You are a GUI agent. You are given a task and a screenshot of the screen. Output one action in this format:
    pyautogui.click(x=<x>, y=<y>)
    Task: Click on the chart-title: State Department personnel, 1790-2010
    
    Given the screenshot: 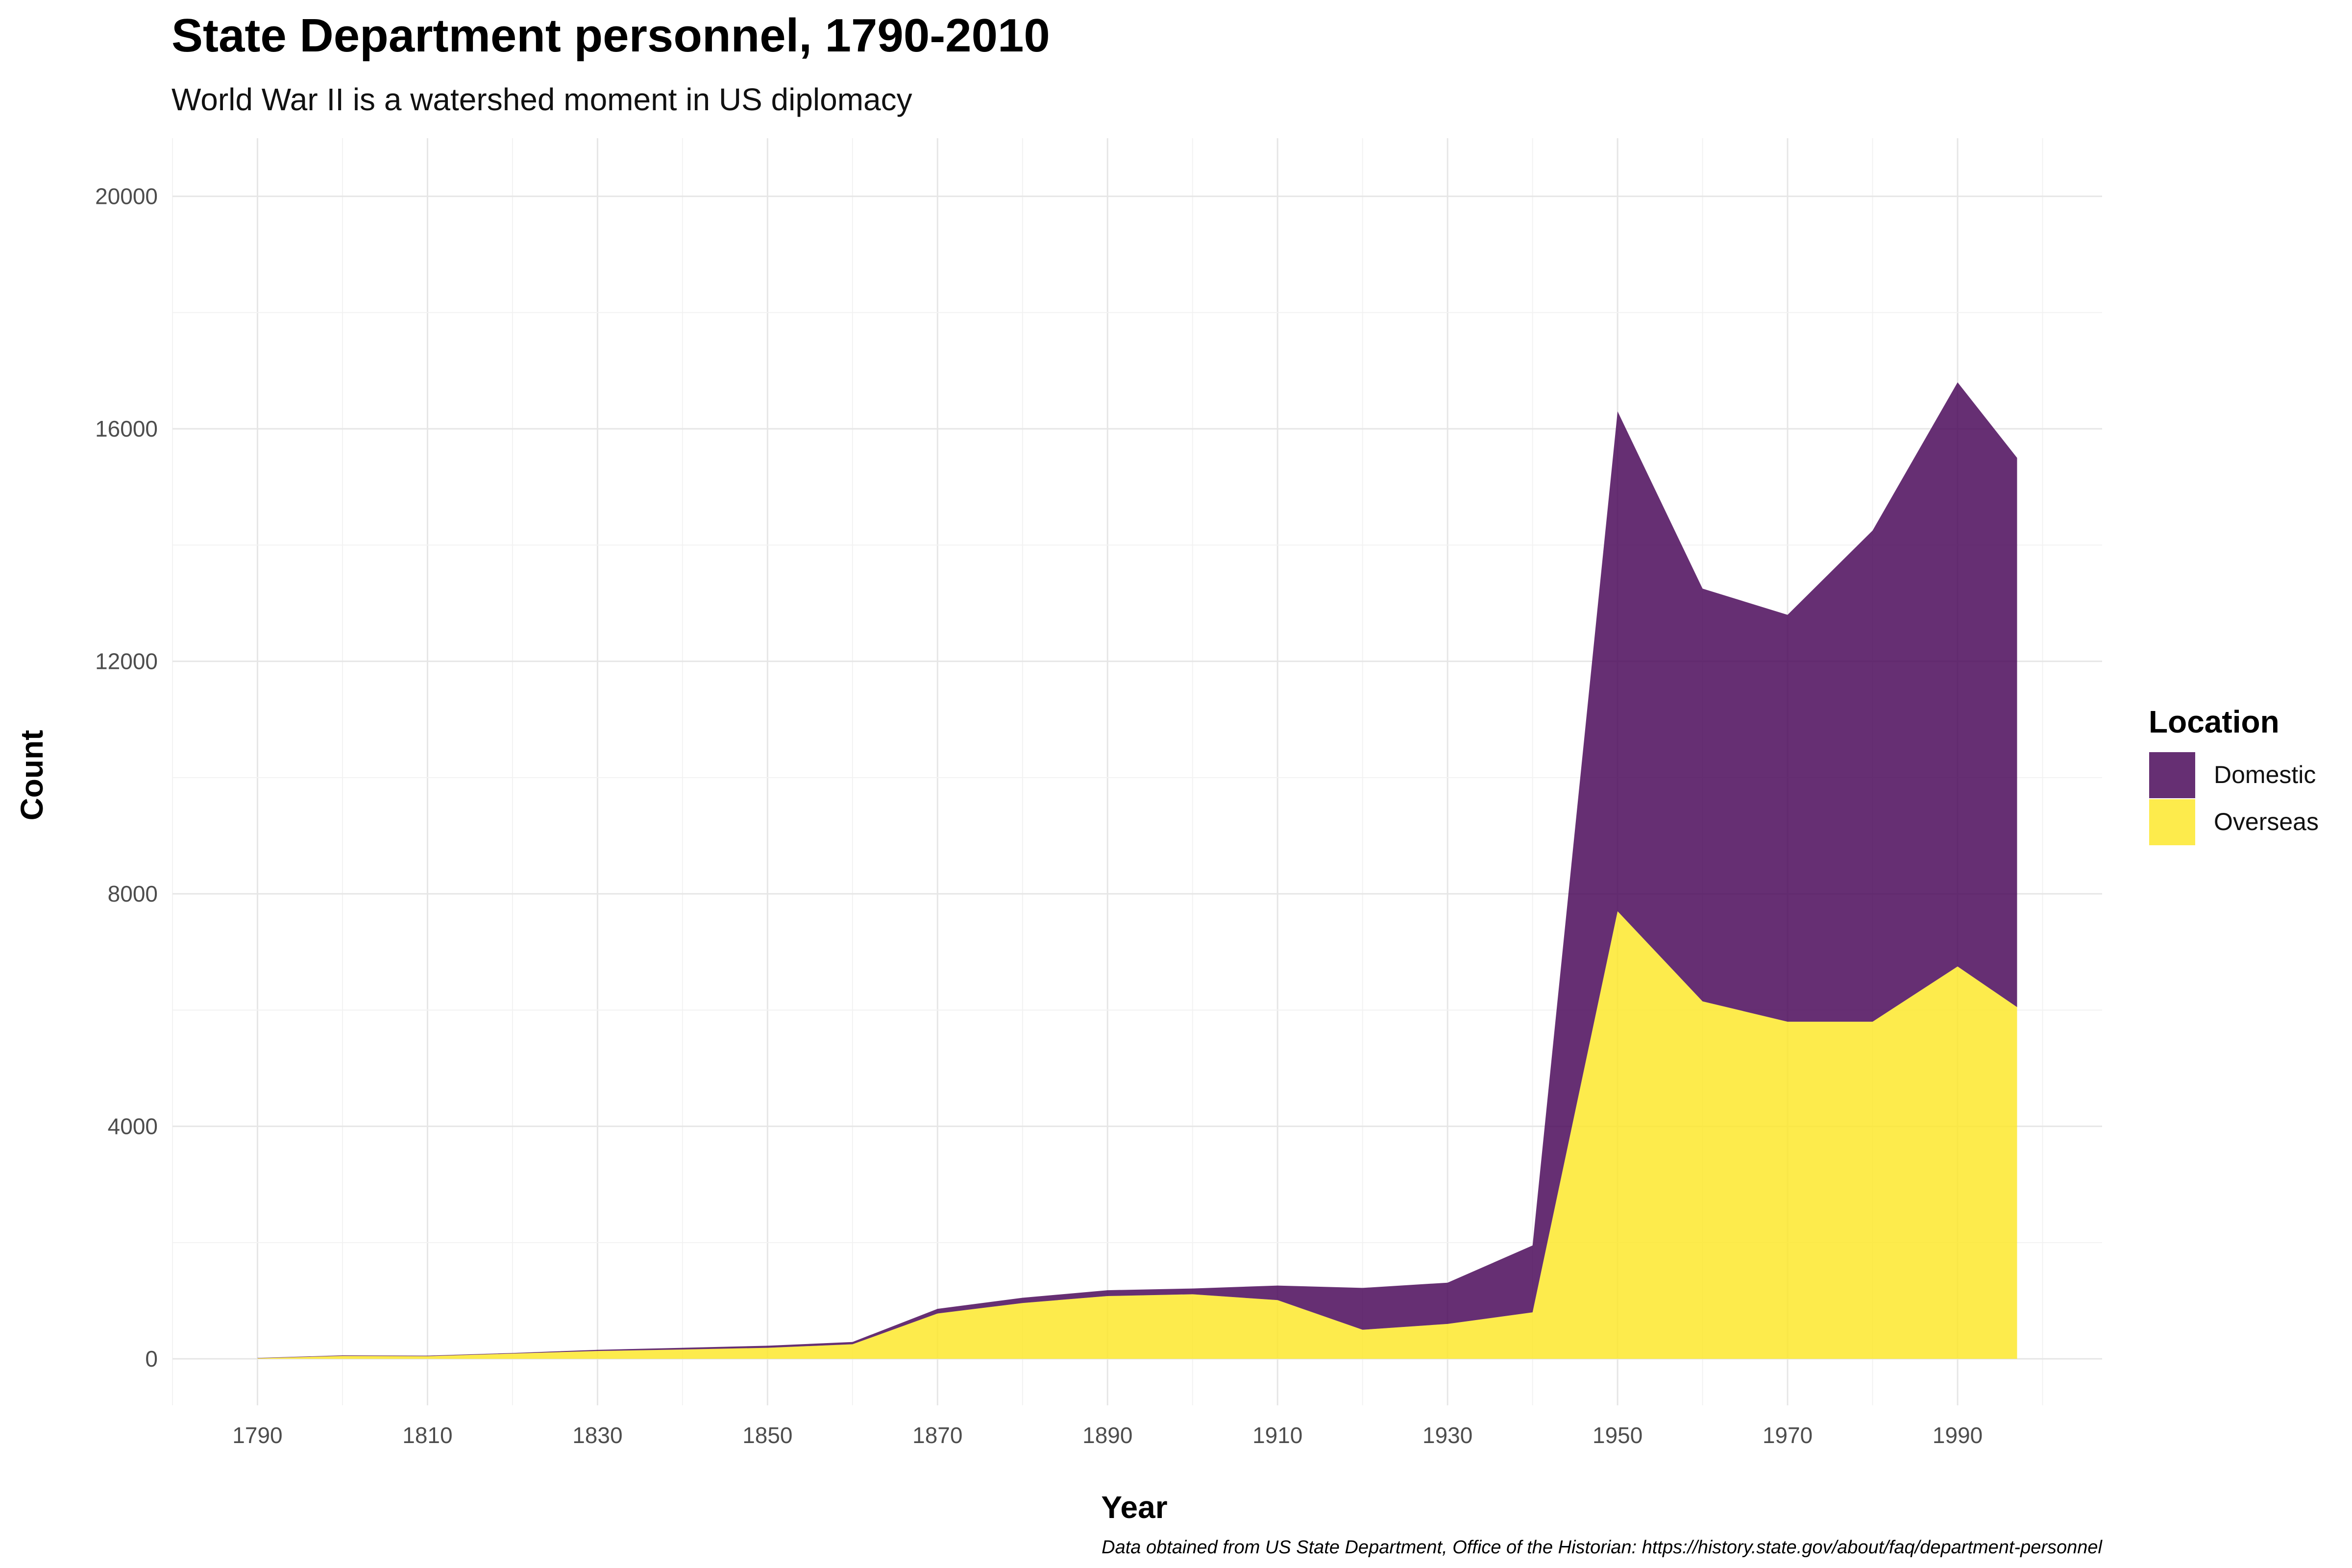 What is the action you would take?
    pyautogui.click(x=611, y=35)
    